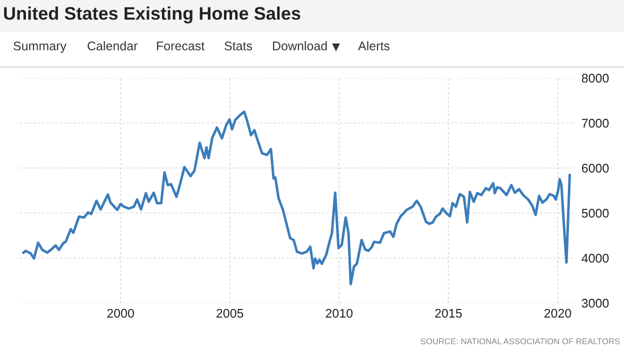 This screenshot has height=361, width=624. I want to click on source-note: SOURCE: NATIONAL ASSOCIATION OF REALTORS, so click(520, 341).